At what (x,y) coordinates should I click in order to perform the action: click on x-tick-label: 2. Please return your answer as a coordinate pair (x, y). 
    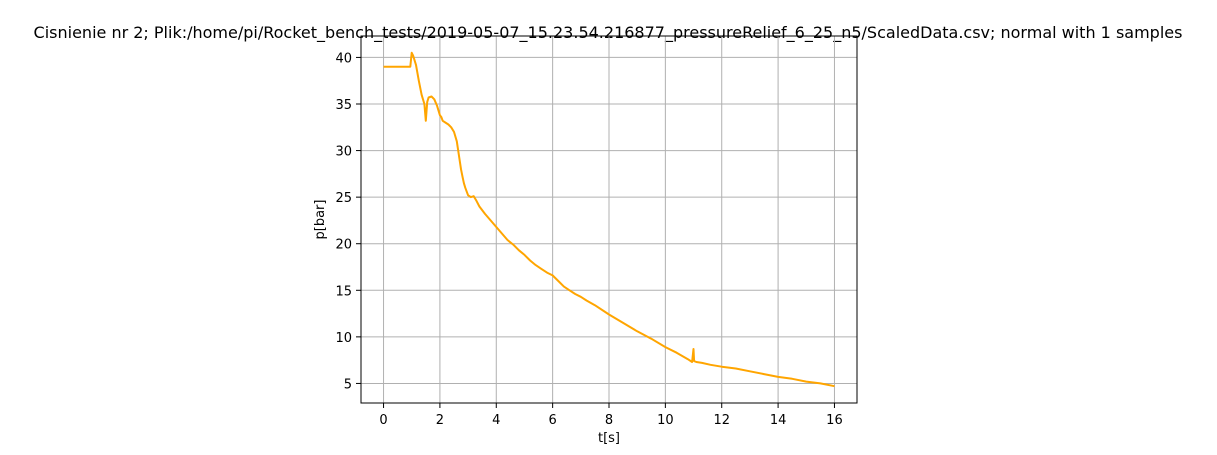
    Looking at the image, I should click on (440, 420).